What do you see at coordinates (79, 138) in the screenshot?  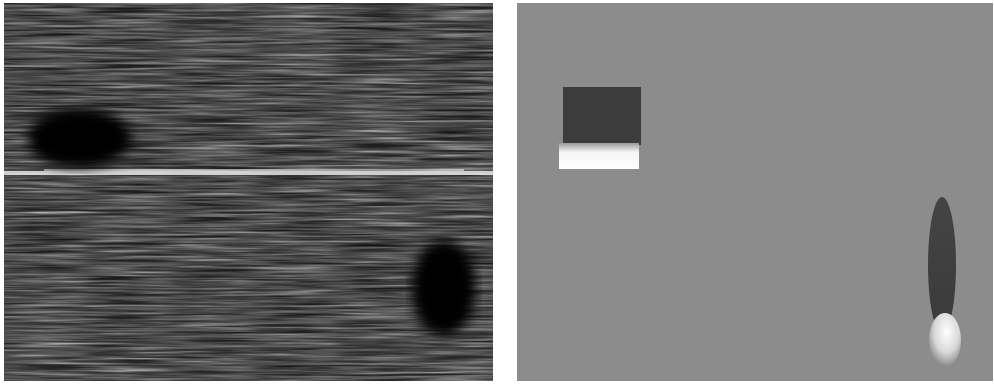 I see `dark-region-upper-left` at bounding box center [79, 138].